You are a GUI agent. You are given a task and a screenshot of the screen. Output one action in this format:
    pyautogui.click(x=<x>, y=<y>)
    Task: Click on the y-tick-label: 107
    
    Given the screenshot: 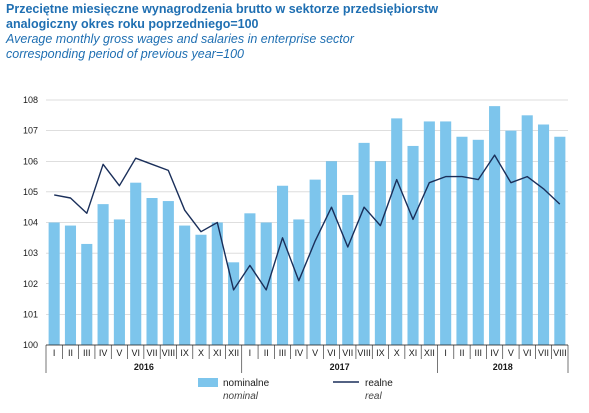 What is the action you would take?
    pyautogui.click(x=30, y=131)
    